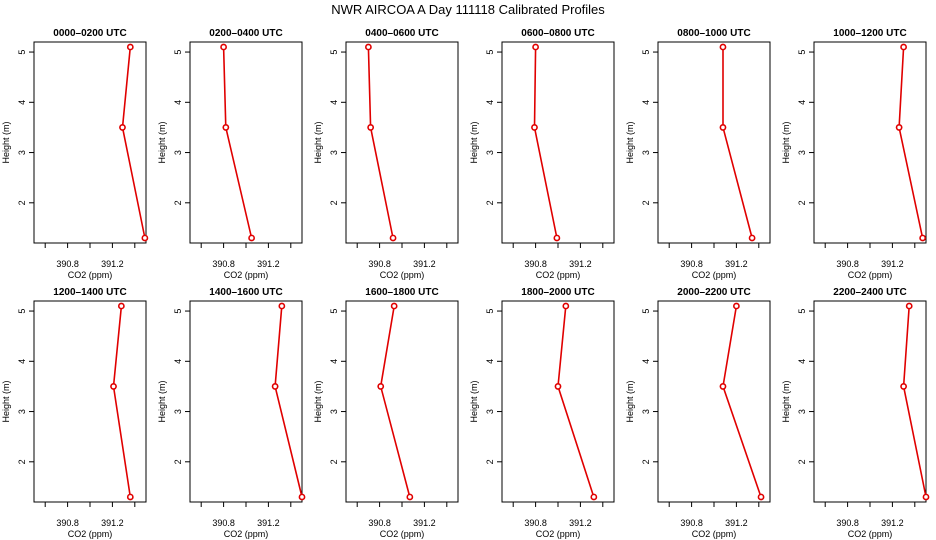  What do you see at coordinates (245, 33) in the screenshot?
I see `panel-title: 0200–0400 UTC` at bounding box center [245, 33].